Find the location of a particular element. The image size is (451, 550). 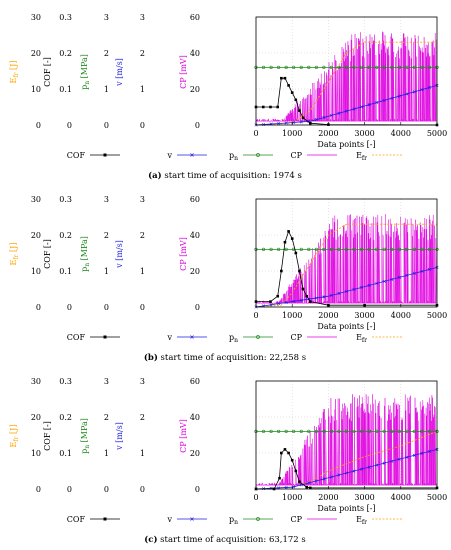

legend-marker is located at coordinates (192, 519).